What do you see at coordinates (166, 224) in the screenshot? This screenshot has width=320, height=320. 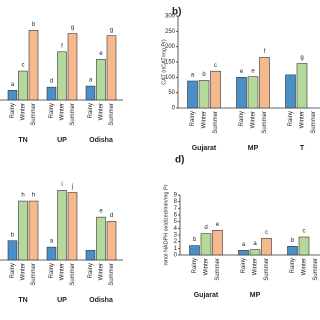 I see `y-axis-label: nmol NADPH oxidized/min/mg Pr` at bounding box center [166, 224].